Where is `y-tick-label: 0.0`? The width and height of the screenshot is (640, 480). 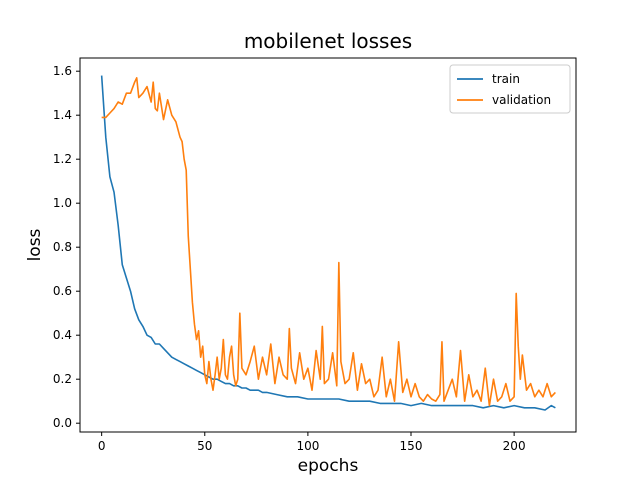 y-tick-label: 0.0 is located at coordinates (62, 423).